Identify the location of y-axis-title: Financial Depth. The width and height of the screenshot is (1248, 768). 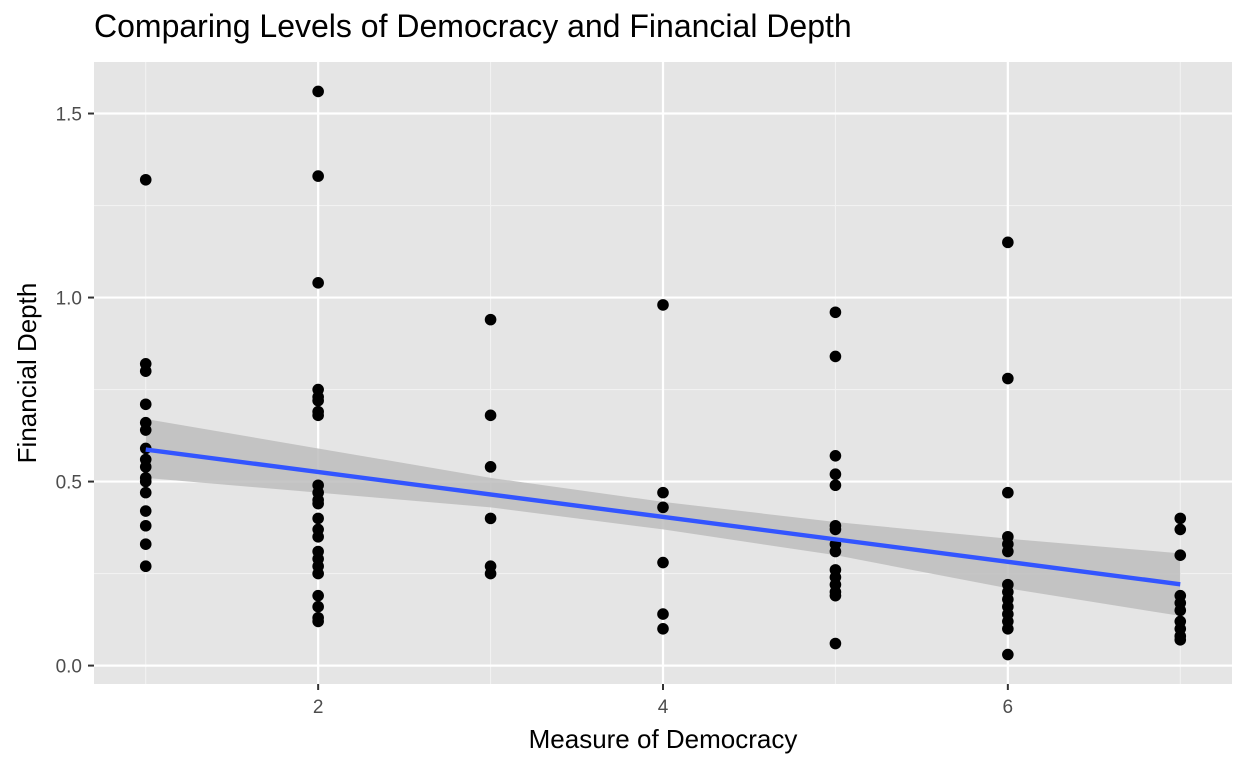
(27, 373).